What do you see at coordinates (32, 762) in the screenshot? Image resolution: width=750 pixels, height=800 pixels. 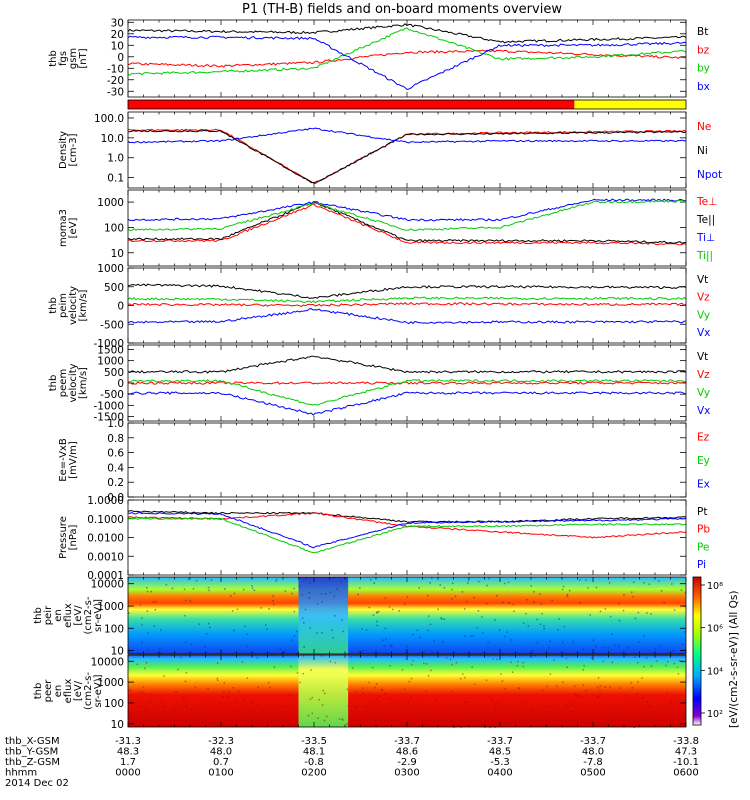 I see `orbit-row-label: thb_Z-GSM` at bounding box center [32, 762].